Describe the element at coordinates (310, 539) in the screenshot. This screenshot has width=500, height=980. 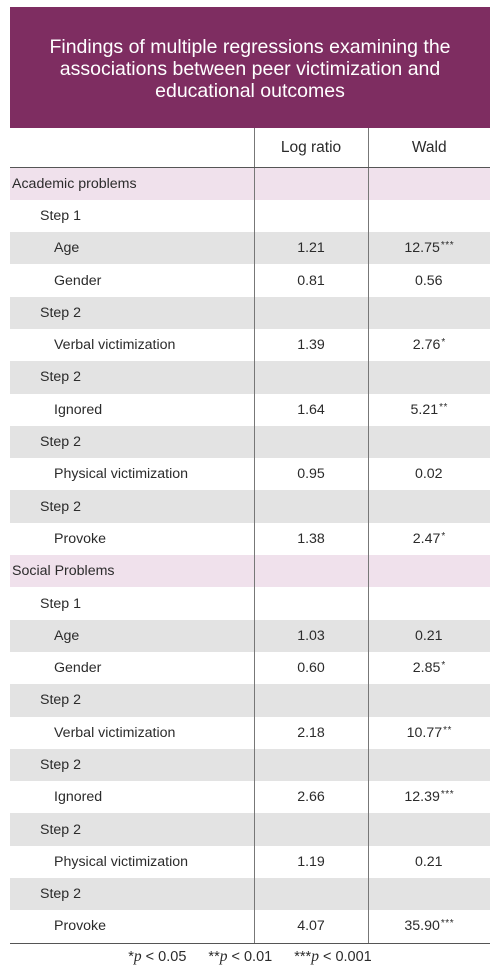
I see `log-ratio-cell: 1.38` at that location.